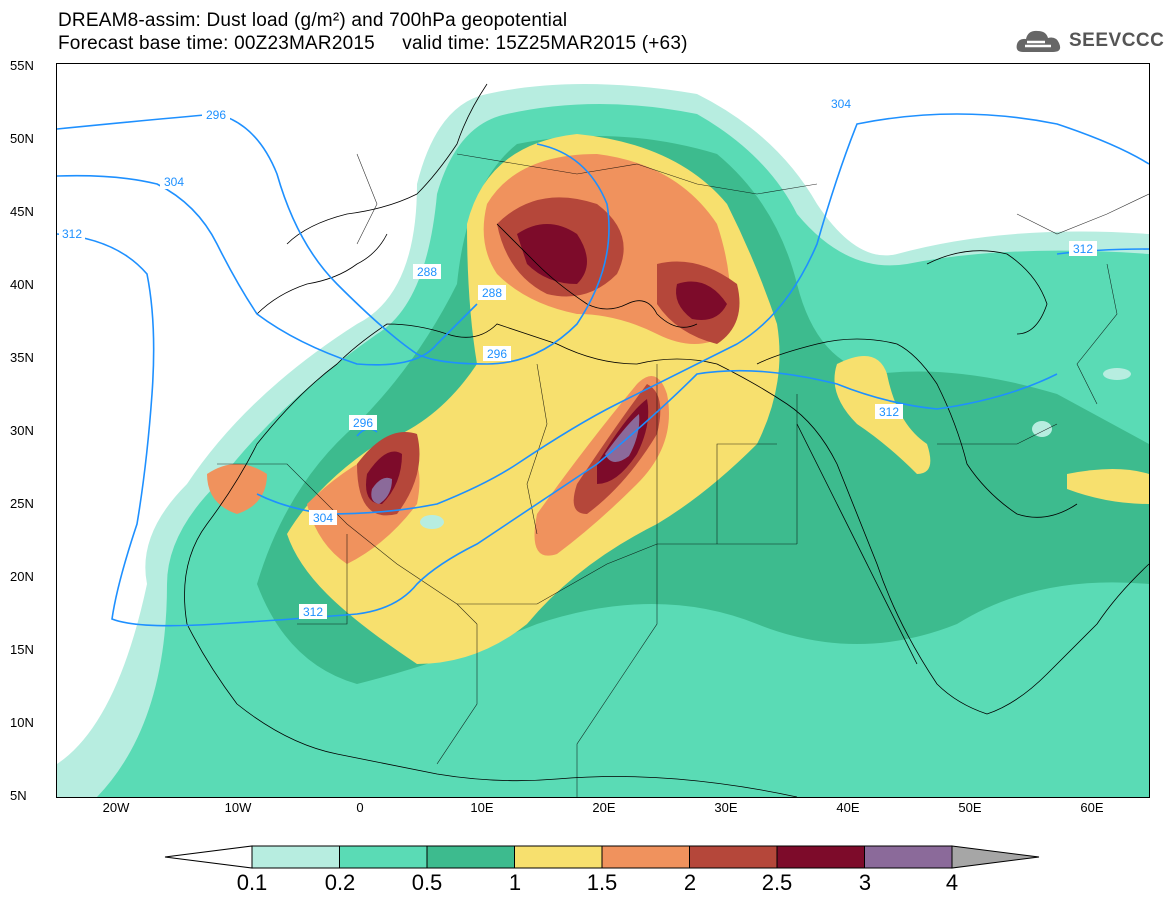 The width and height of the screenshot is (1165, 907). Describe the element at coordinates (427, 882) in the screenshot. I see `colorbar-label: 0.5` at that location.